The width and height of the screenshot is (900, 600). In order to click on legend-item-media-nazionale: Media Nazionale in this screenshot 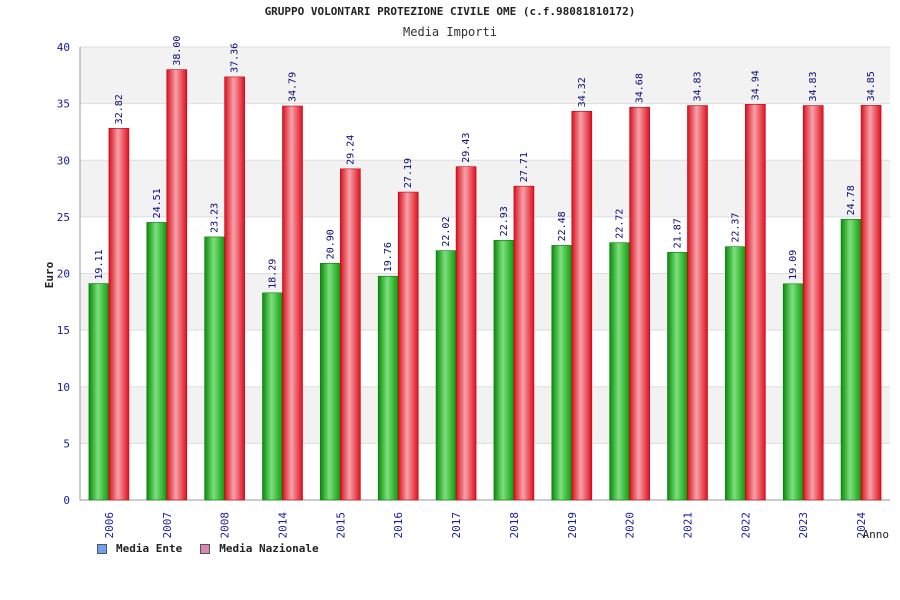, I will do `click(259, 548)`.